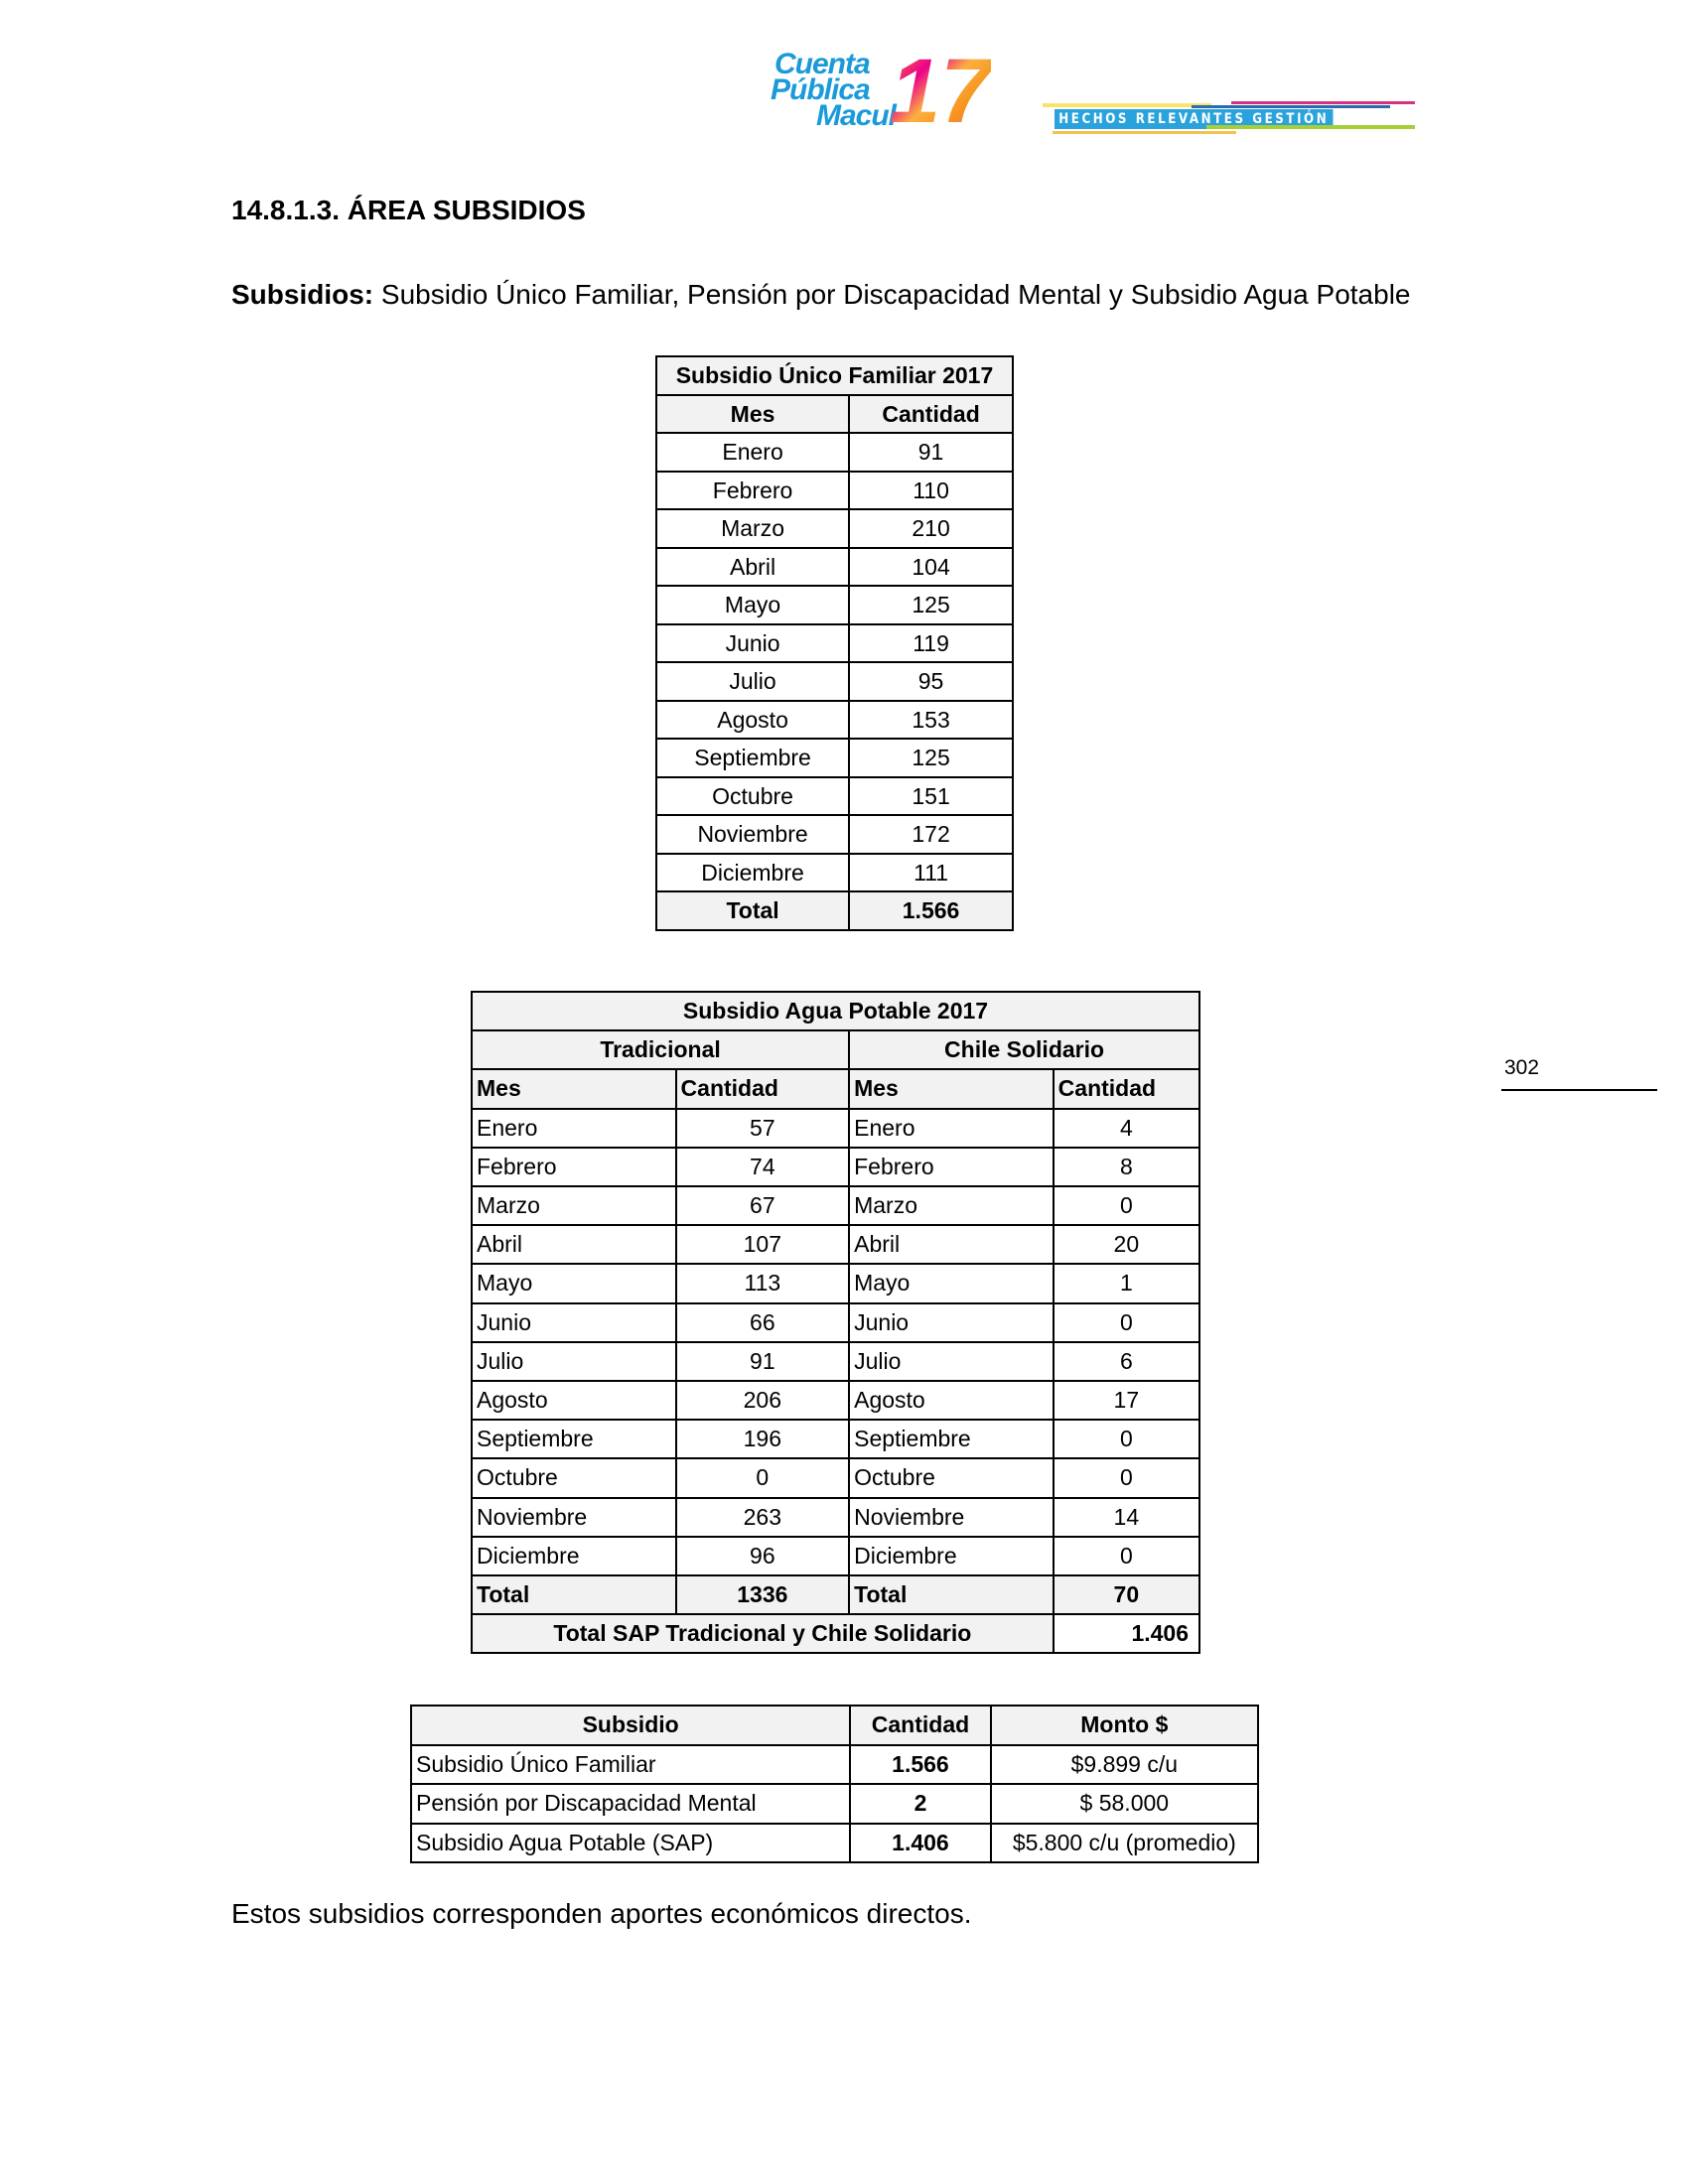 This screenshot has height=2184, width=1688. What do you see at coordinates (1024, 1050) in the screenshot?
I see `group-header: Chile Solidario` at bounding box center [1024, 1050].